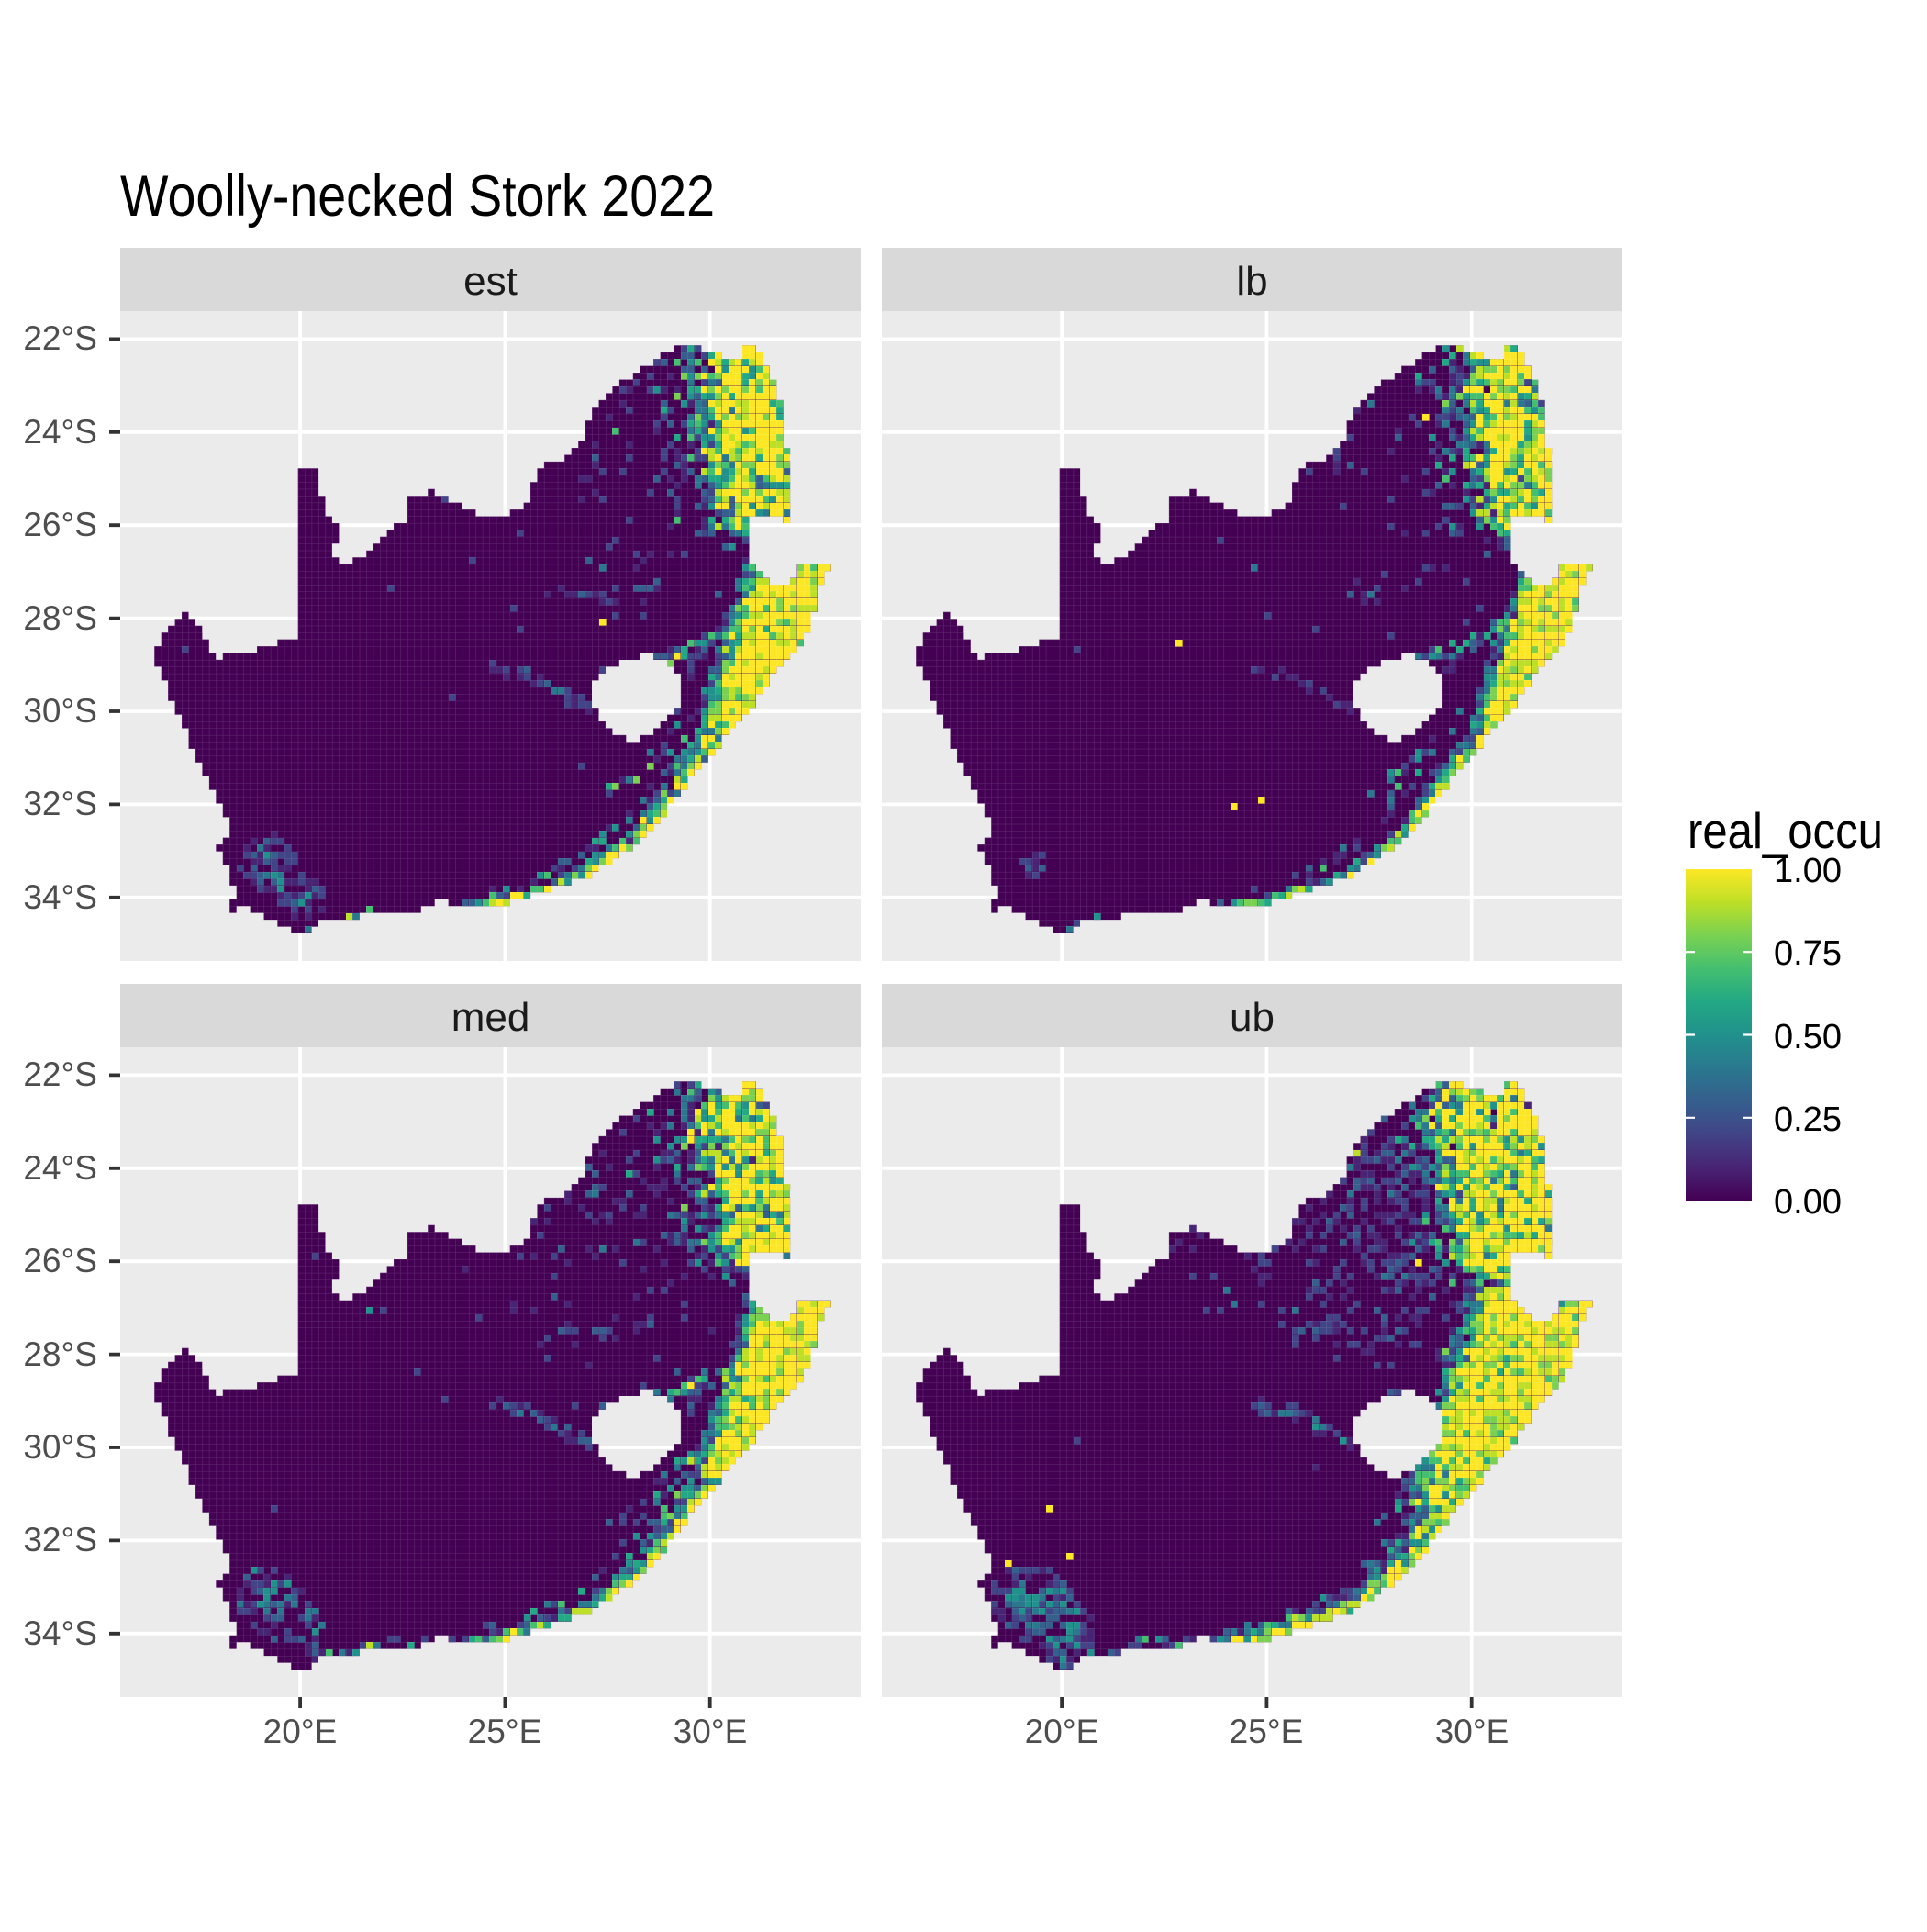 The image size is (1927, 1932). What do you see at coordinates (1808, 1119) in the screenshot?
I see `svg-text: 0.25` at bounding box center [1808, 1119].